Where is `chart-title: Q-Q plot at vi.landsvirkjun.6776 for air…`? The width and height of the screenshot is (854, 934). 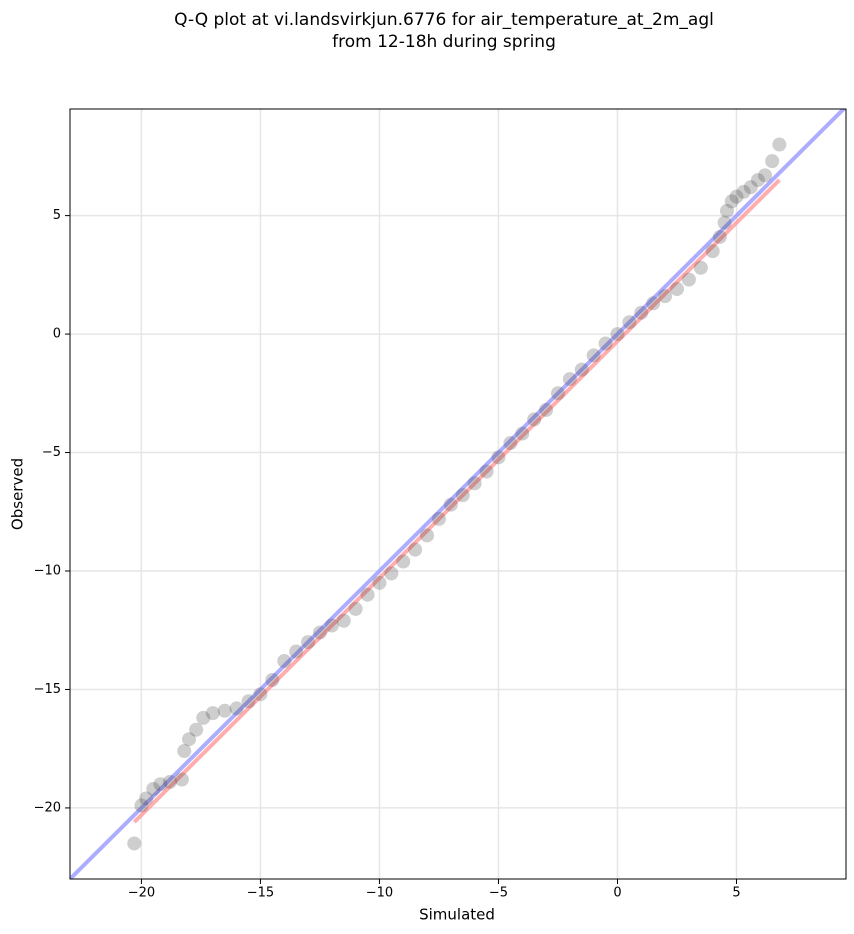
chart-title: Q-Q plot at vi.landsvirkjun.6776 for air… is located at coordinates (444, 20).